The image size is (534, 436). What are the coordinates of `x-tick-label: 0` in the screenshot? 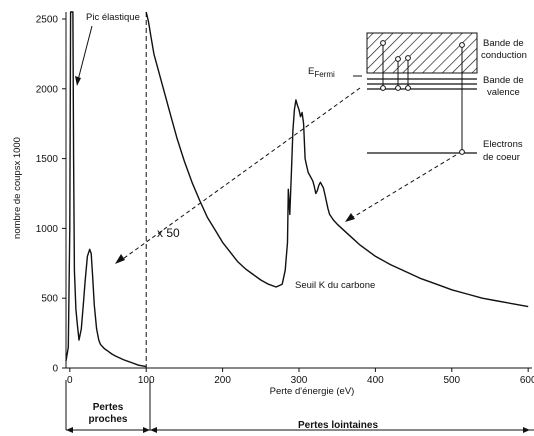 It's located at (70, 380).